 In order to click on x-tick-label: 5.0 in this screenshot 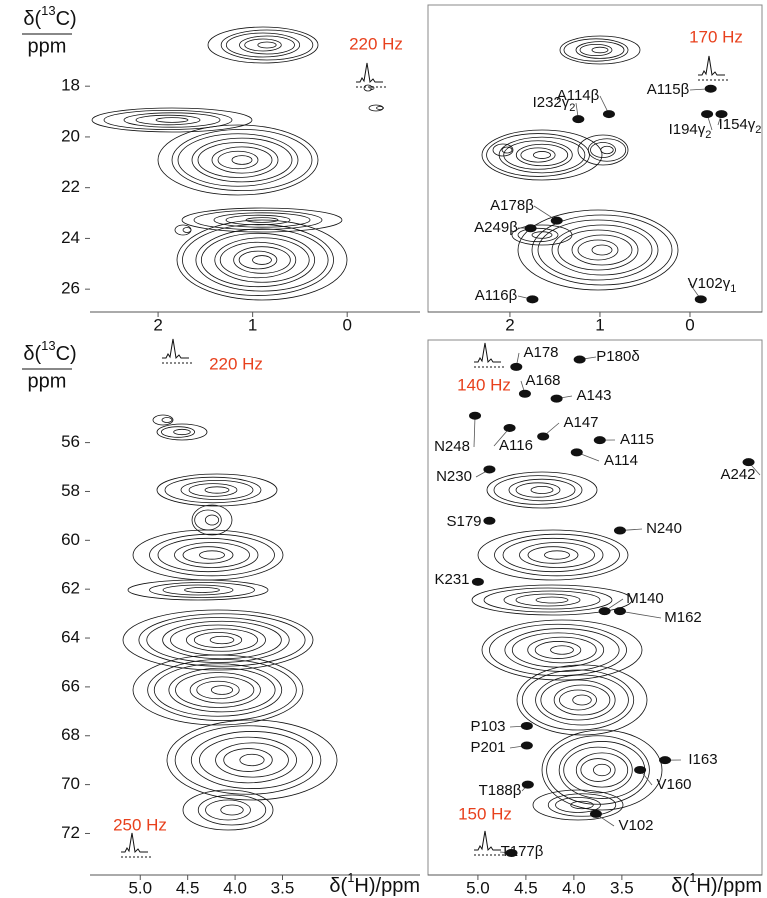, I will do `click(478, 887)`.